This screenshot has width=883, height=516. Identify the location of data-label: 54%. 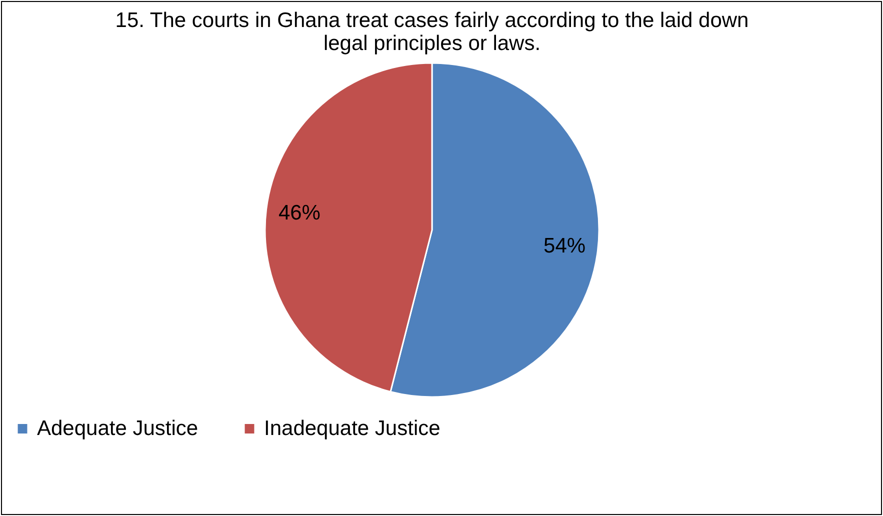
(565, 246).